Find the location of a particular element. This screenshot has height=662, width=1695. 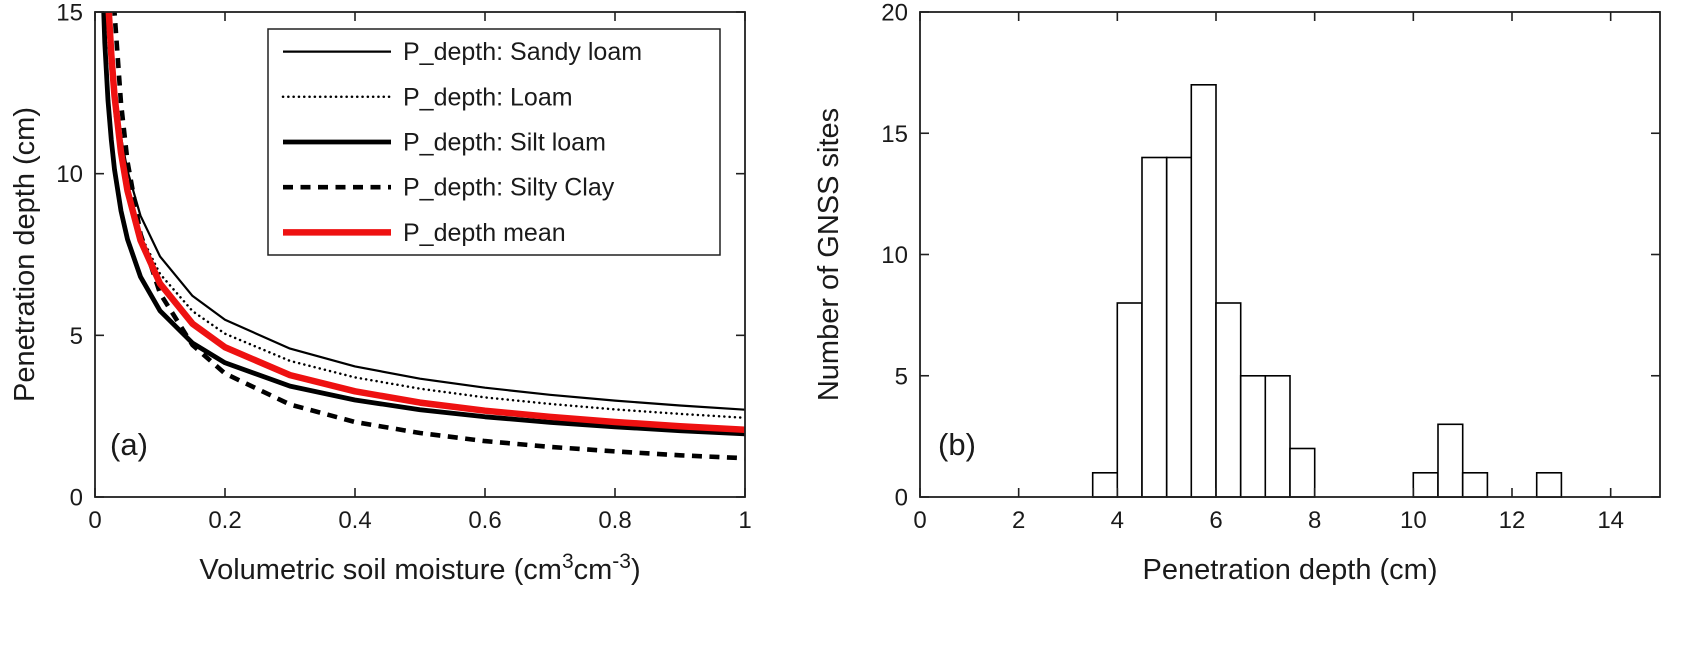

legend-entry-label: P_depth: Silty Clay is located at coordinates (509, 188).